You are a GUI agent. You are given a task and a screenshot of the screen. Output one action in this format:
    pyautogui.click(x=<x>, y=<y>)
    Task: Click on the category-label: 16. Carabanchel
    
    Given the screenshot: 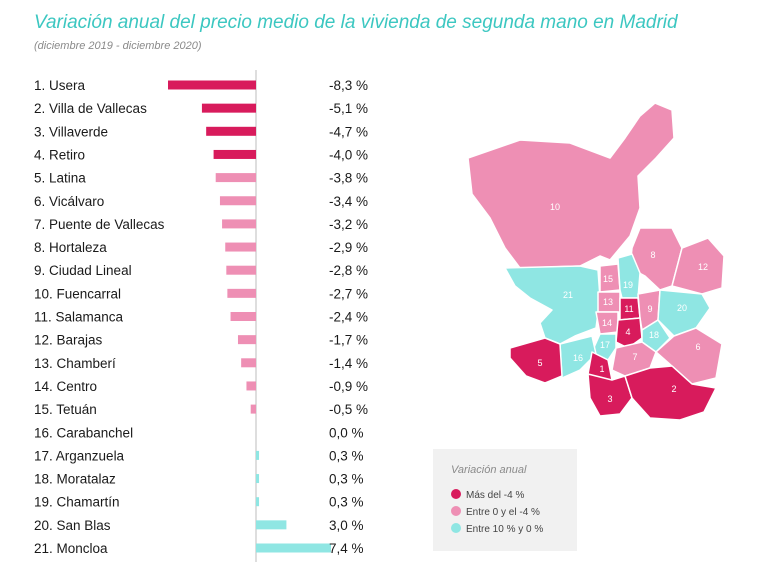 What is the action you would take?
    pyautogui.click(x=83, y=432)
    